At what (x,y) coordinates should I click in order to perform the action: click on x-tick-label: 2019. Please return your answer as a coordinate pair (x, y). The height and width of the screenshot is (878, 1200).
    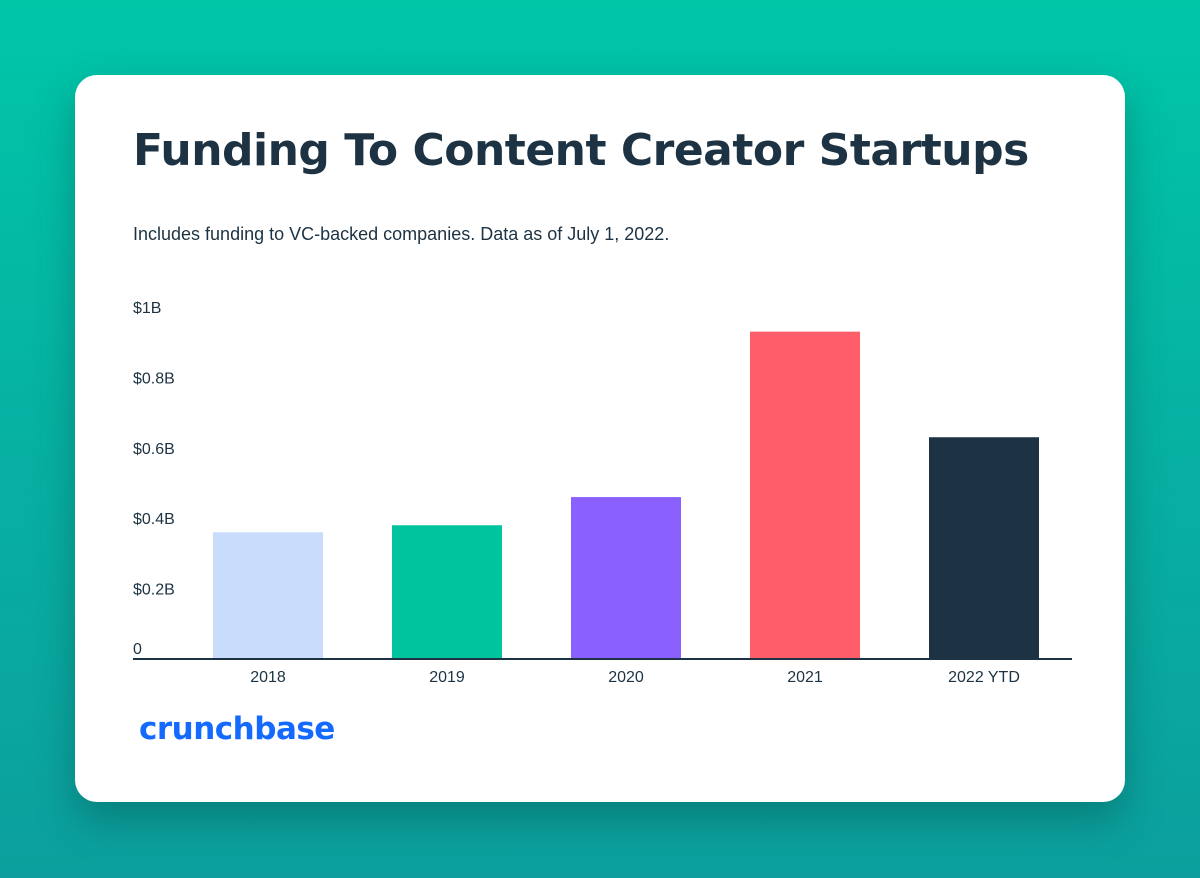
    Looking at the image, I should click on (447, 677).